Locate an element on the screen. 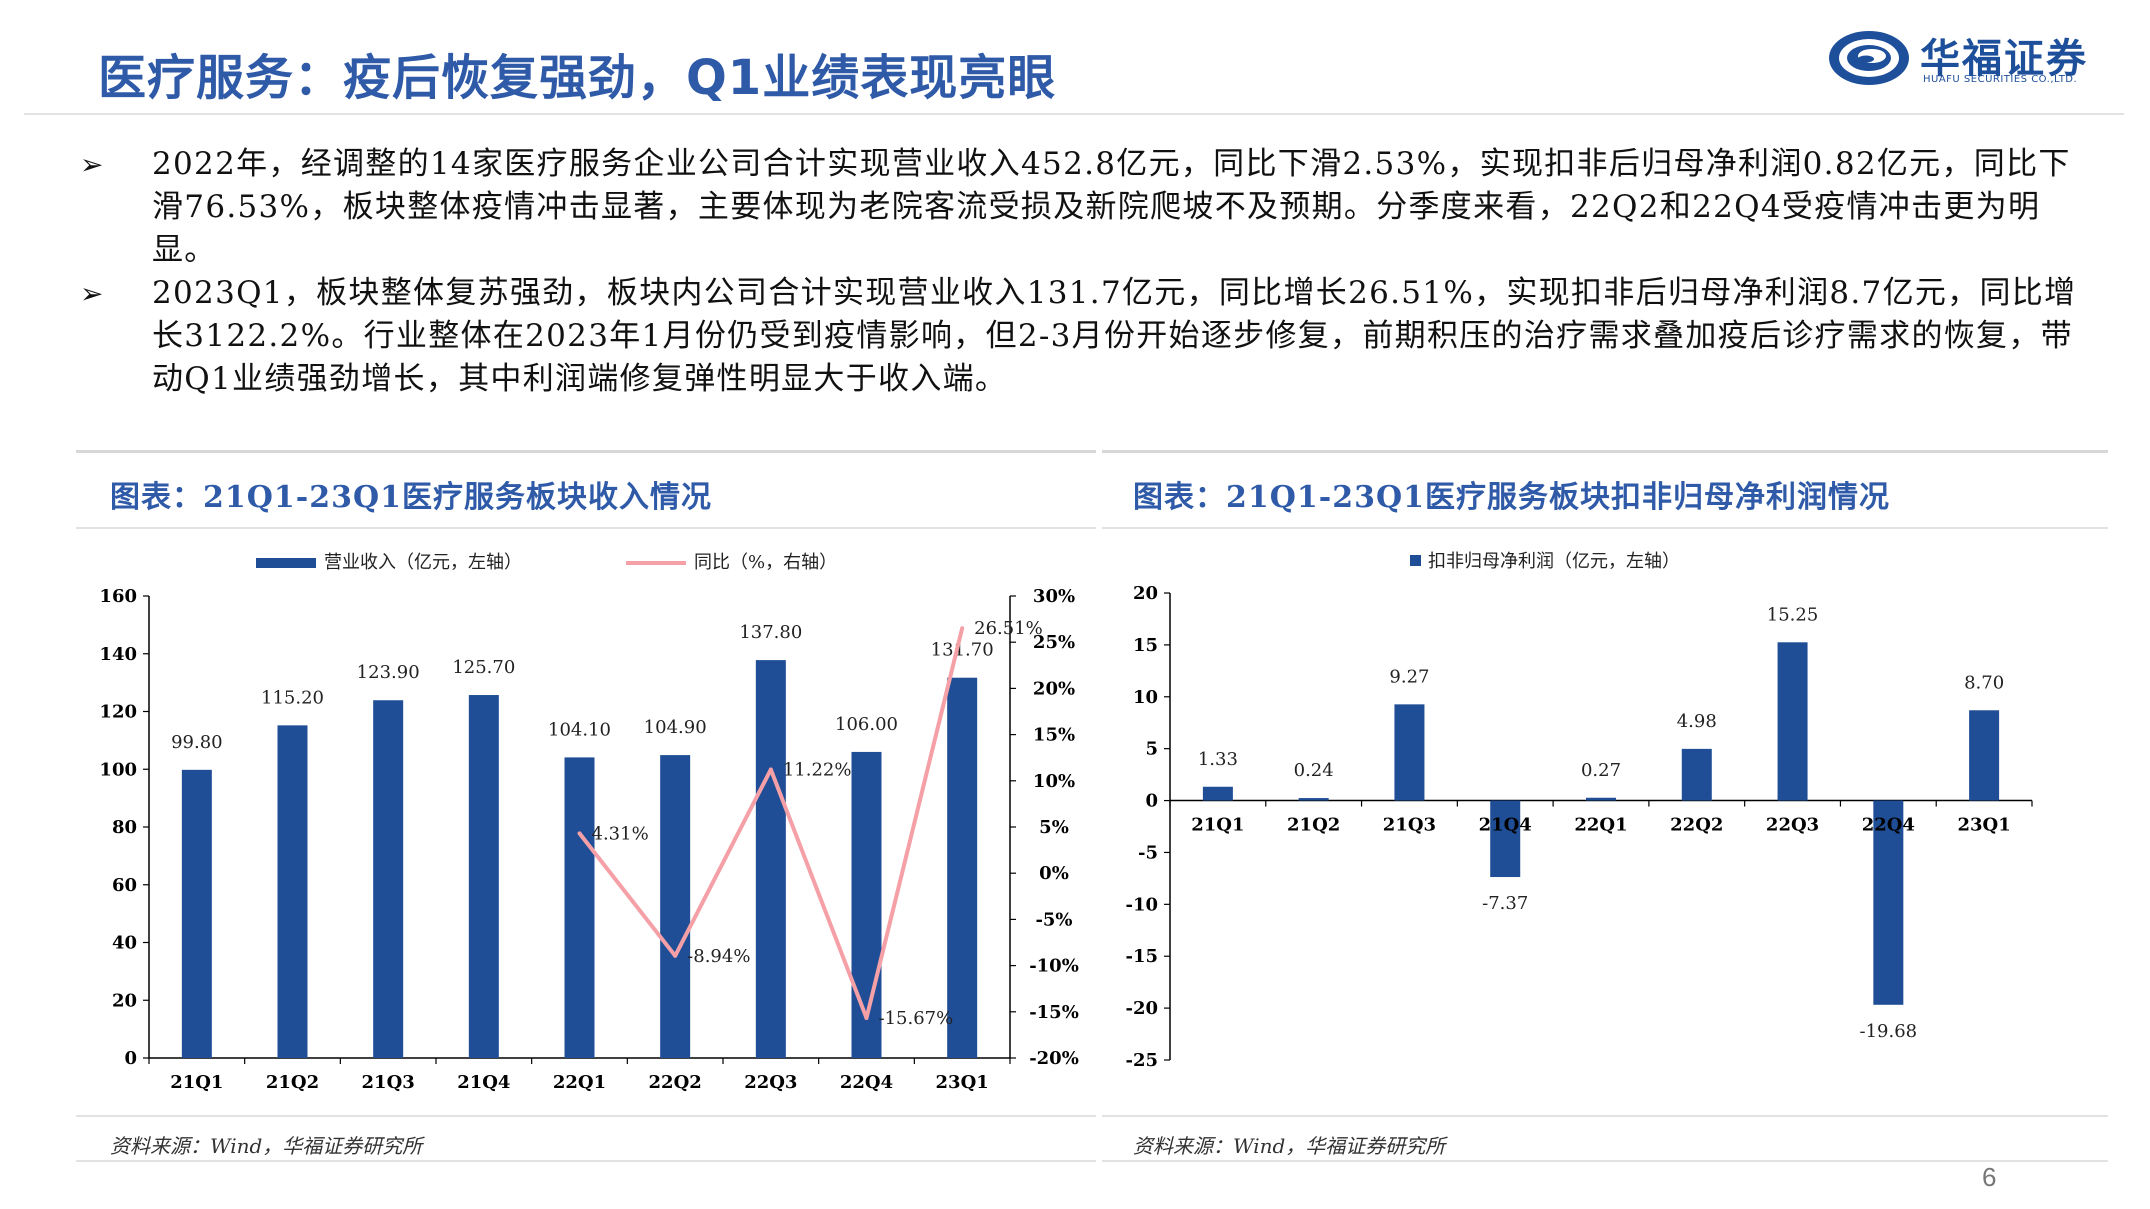  revenue-chart-title: 图表：21Q1-23Q1医疗服务板块收入情况 is located at coordinates (411, 497).